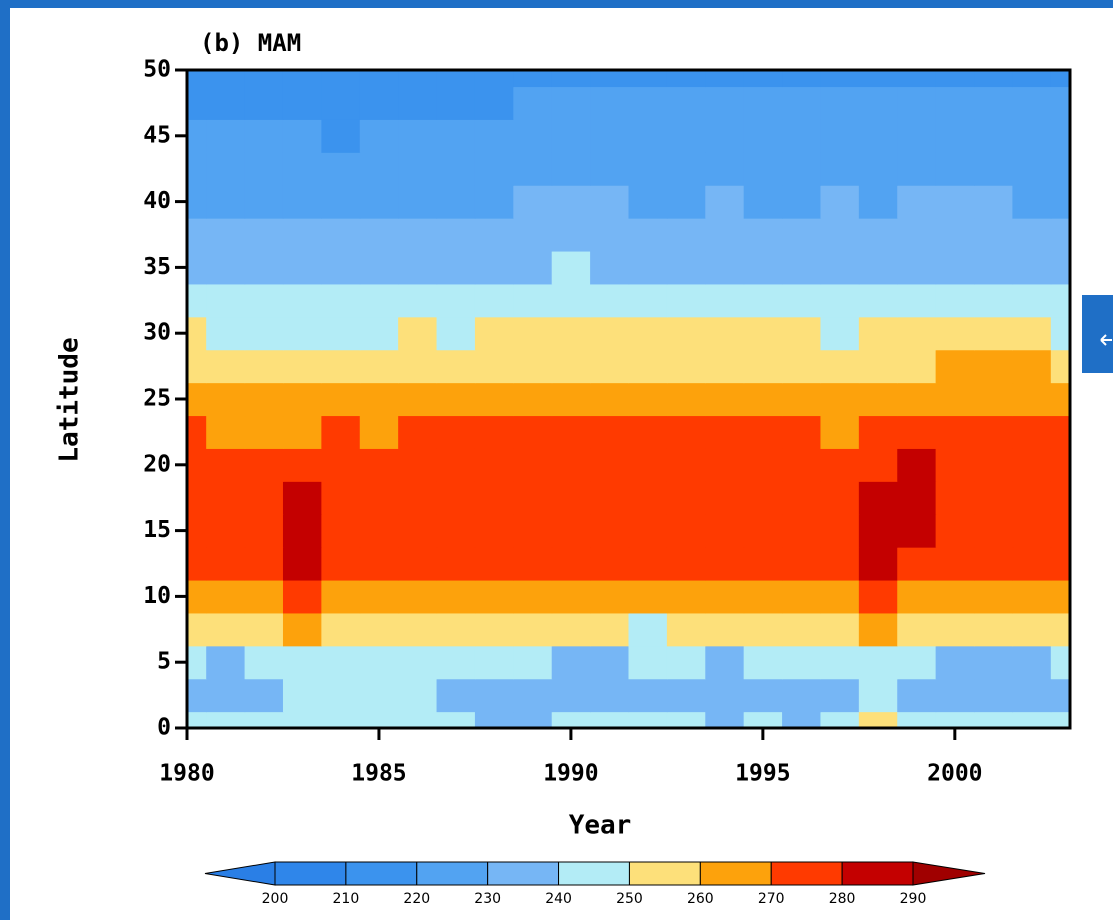 The image size is (1113, 920). I want to click on x-tick-label: 2000, so click(954, 774).